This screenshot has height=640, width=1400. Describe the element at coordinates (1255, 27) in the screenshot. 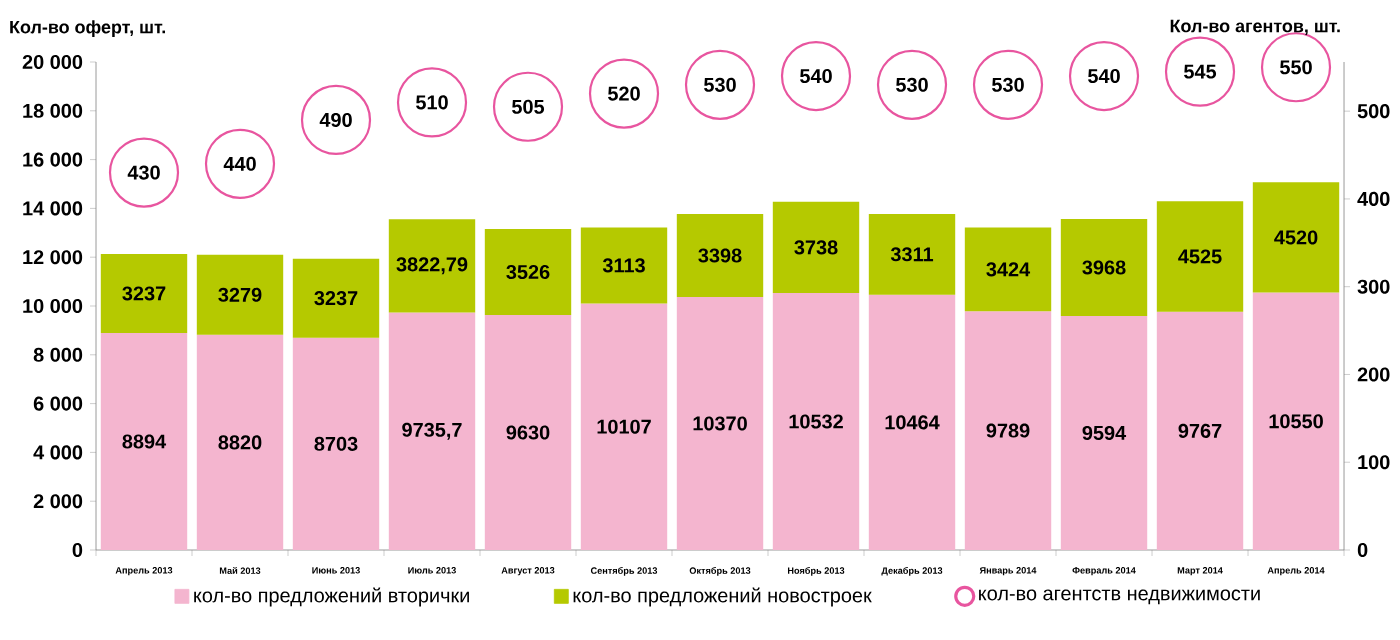

I see `y2-axis-title: Кол-во агентов, шт.` at that location.